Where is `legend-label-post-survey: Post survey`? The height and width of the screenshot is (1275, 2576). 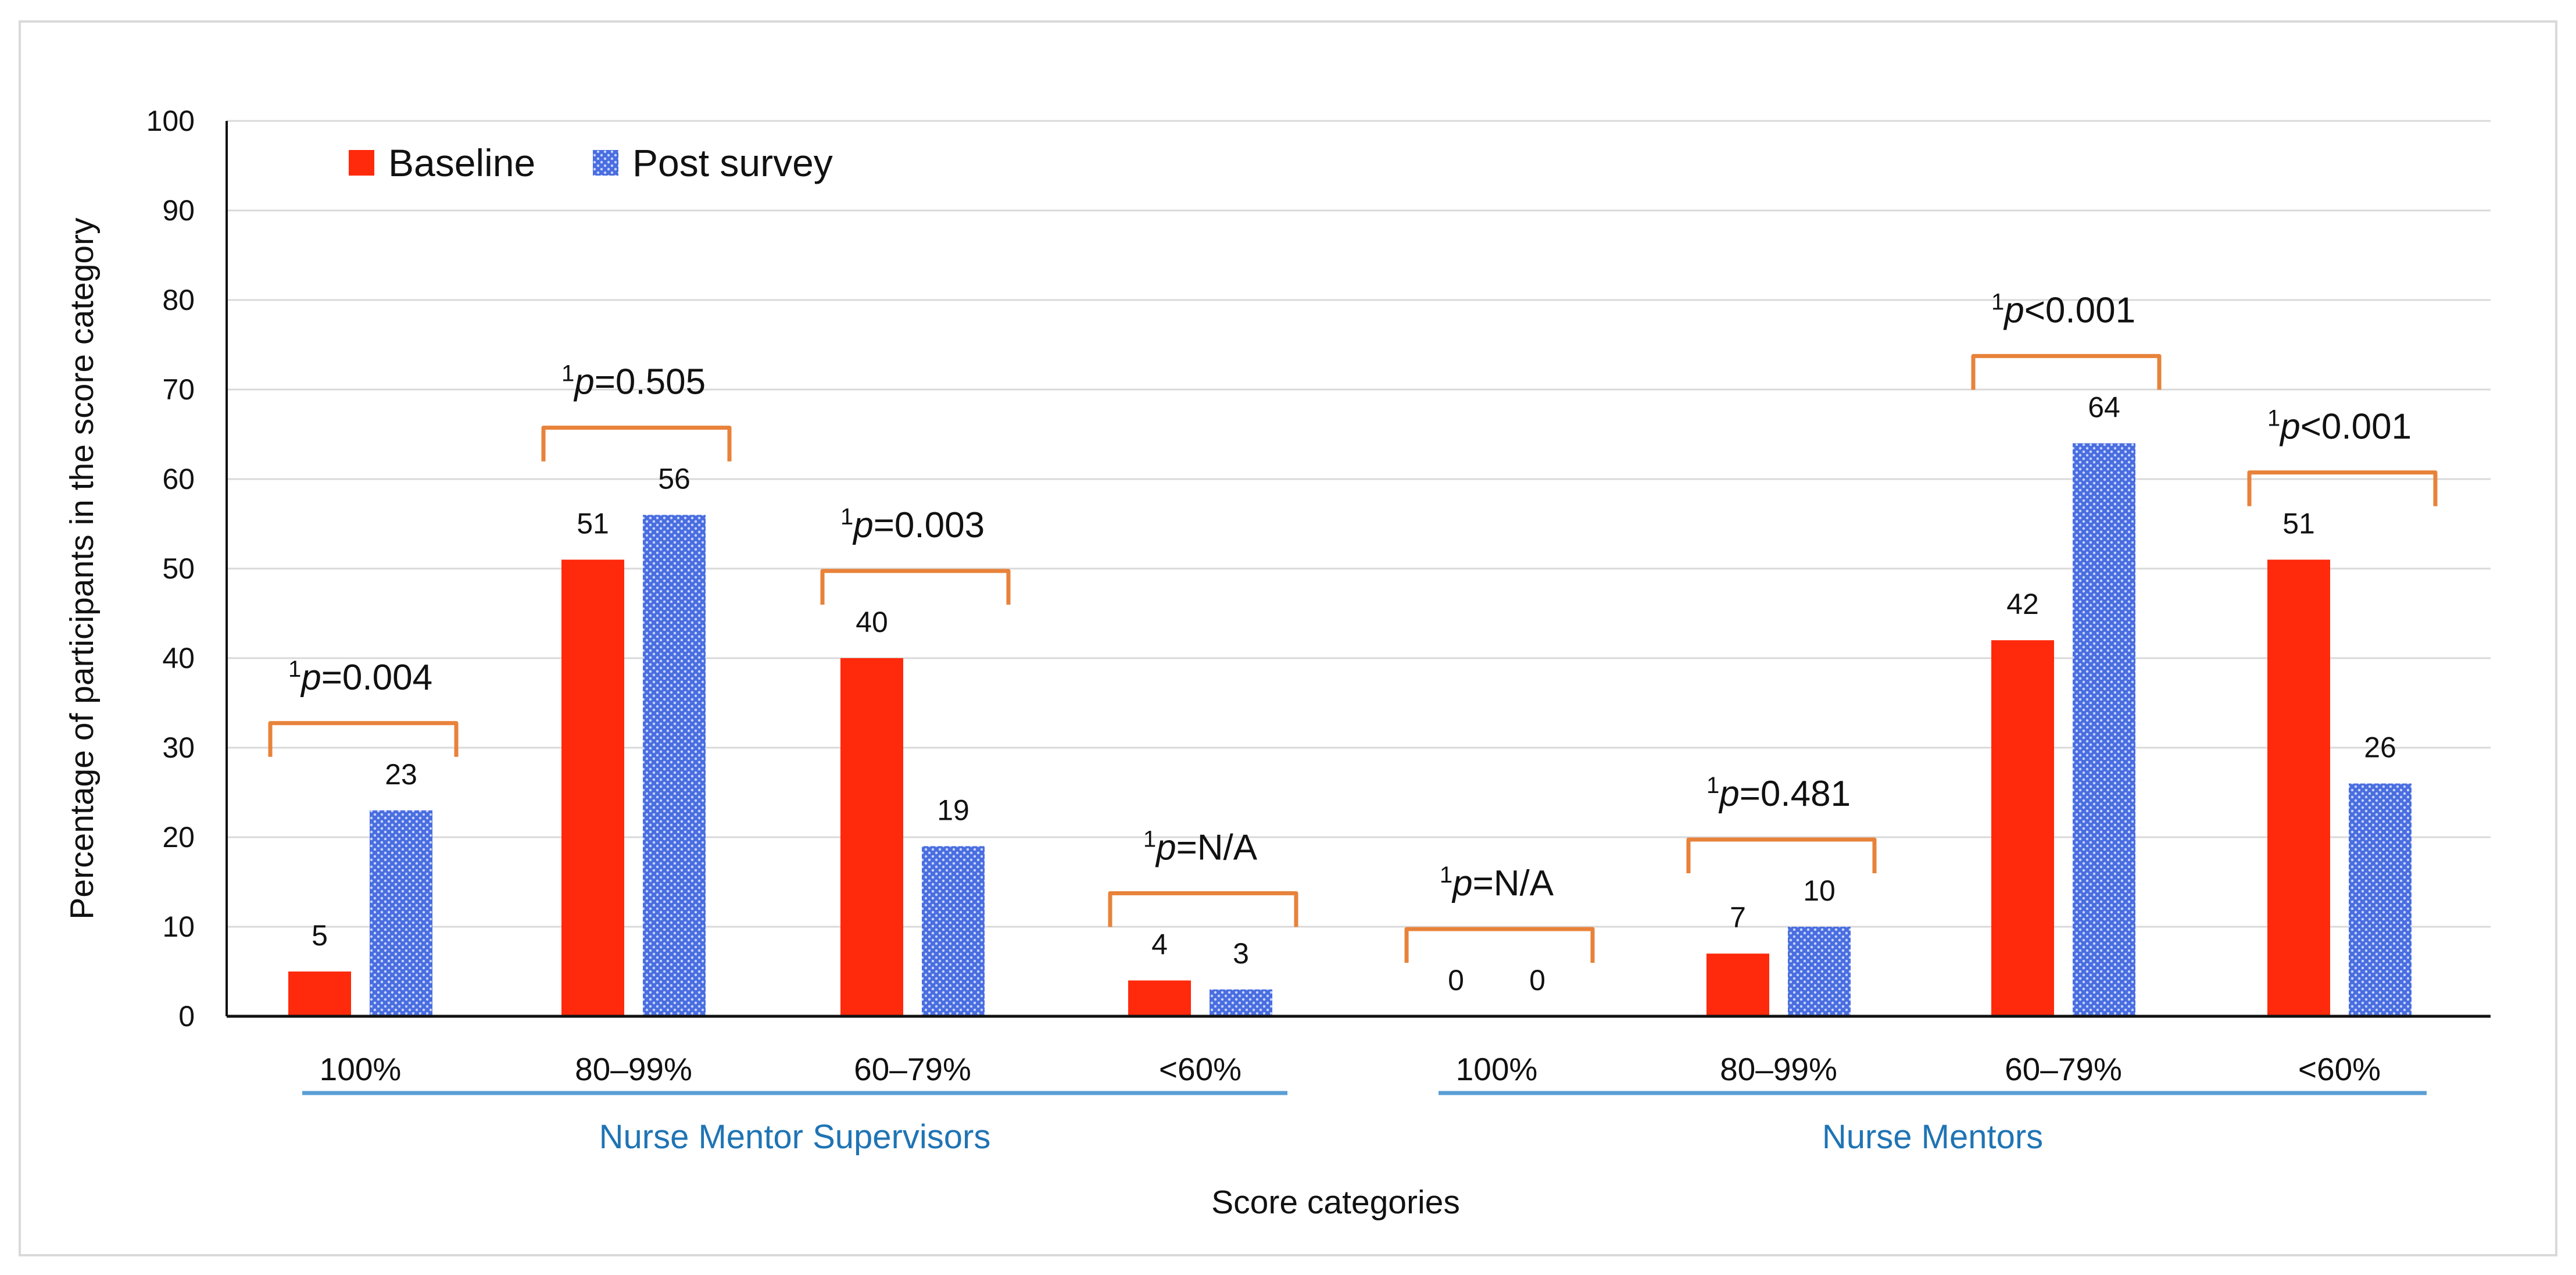 legend-label-post-survey: Post survey is located at coordinates (732, 162).